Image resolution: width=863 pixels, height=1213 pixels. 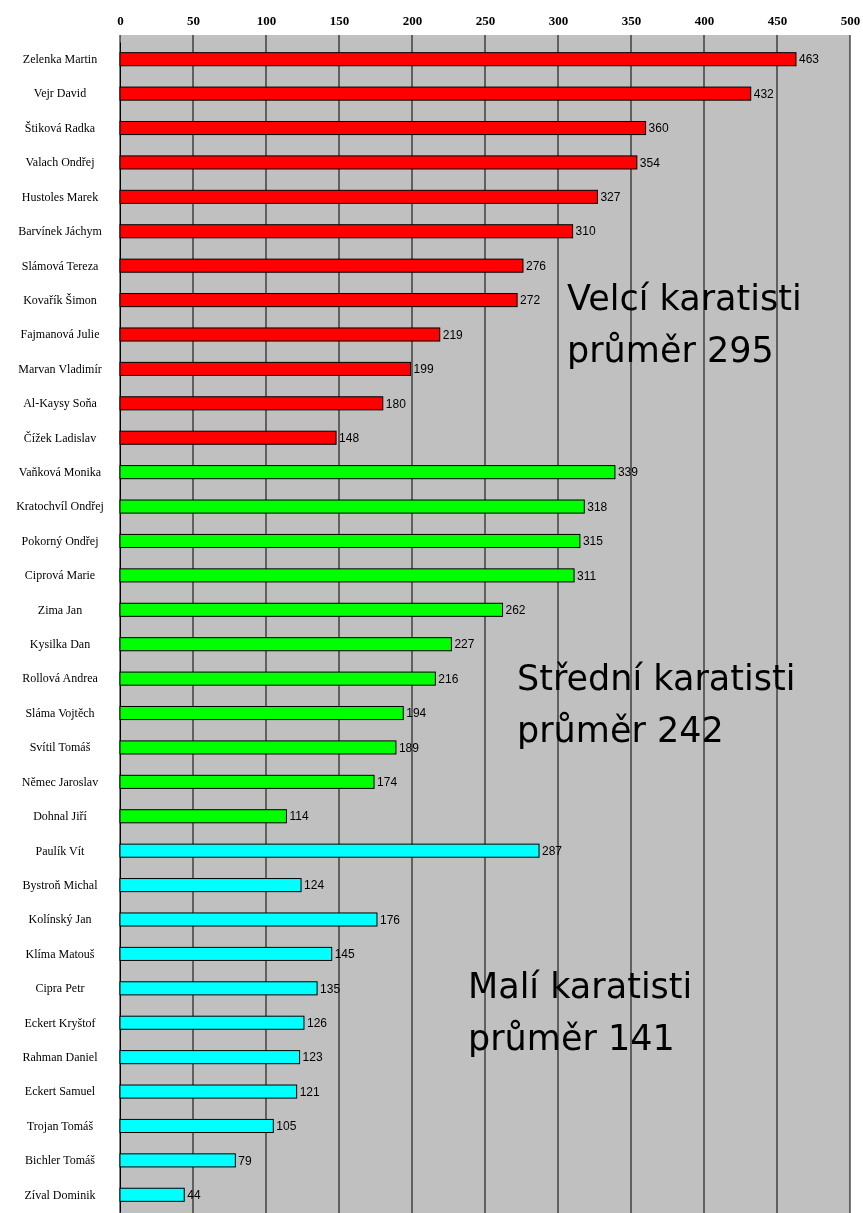 I want to click on annotation: Střední karatisti průměr 242, so click(x=656, y=704).